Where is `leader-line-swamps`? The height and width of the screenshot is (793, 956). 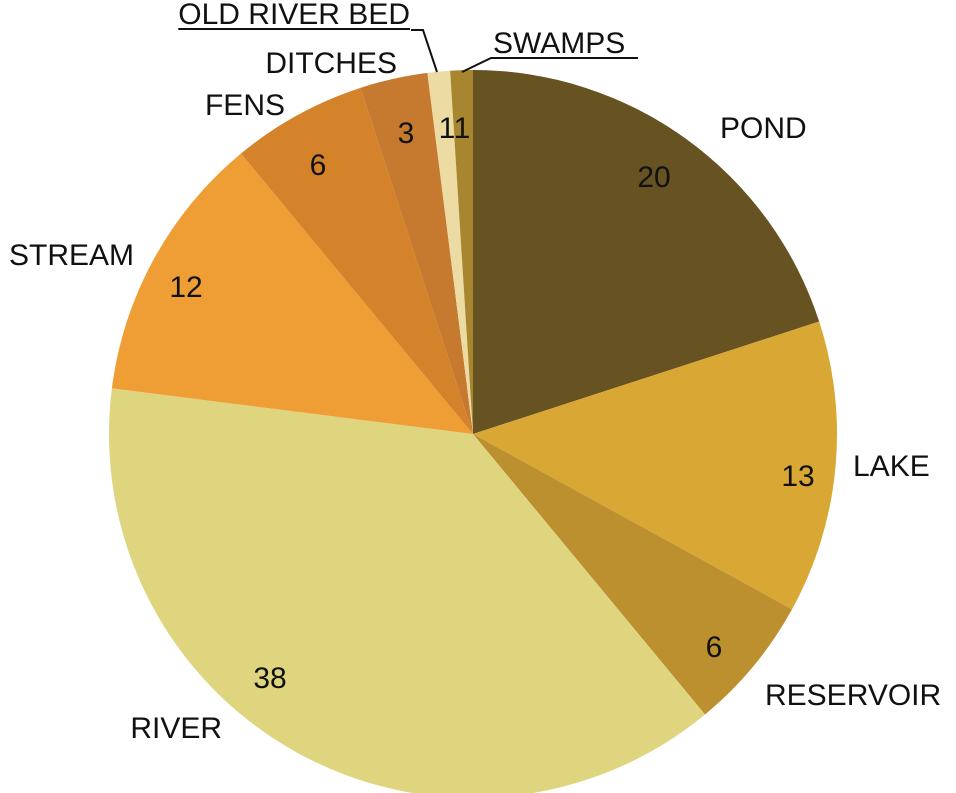
leader-line-swamps is located at coordinates (549, 65).